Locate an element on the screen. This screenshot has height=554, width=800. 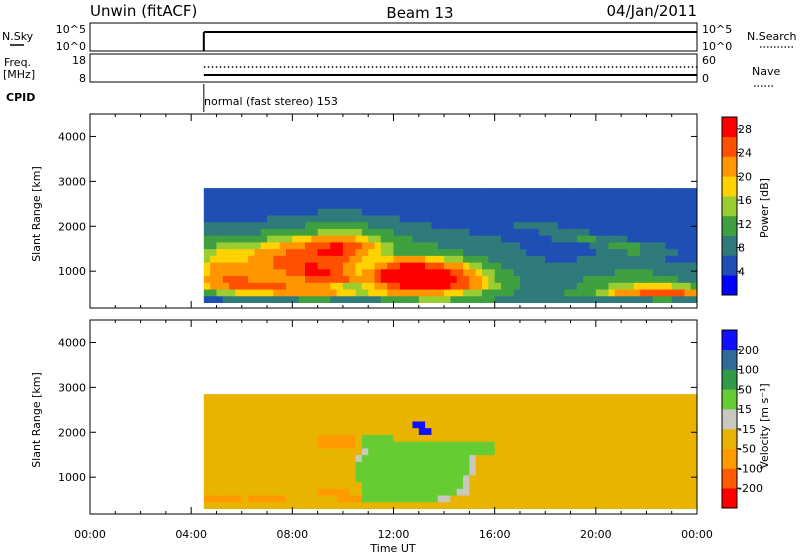
velocity-heatmap is located at coordinates (450, 452).